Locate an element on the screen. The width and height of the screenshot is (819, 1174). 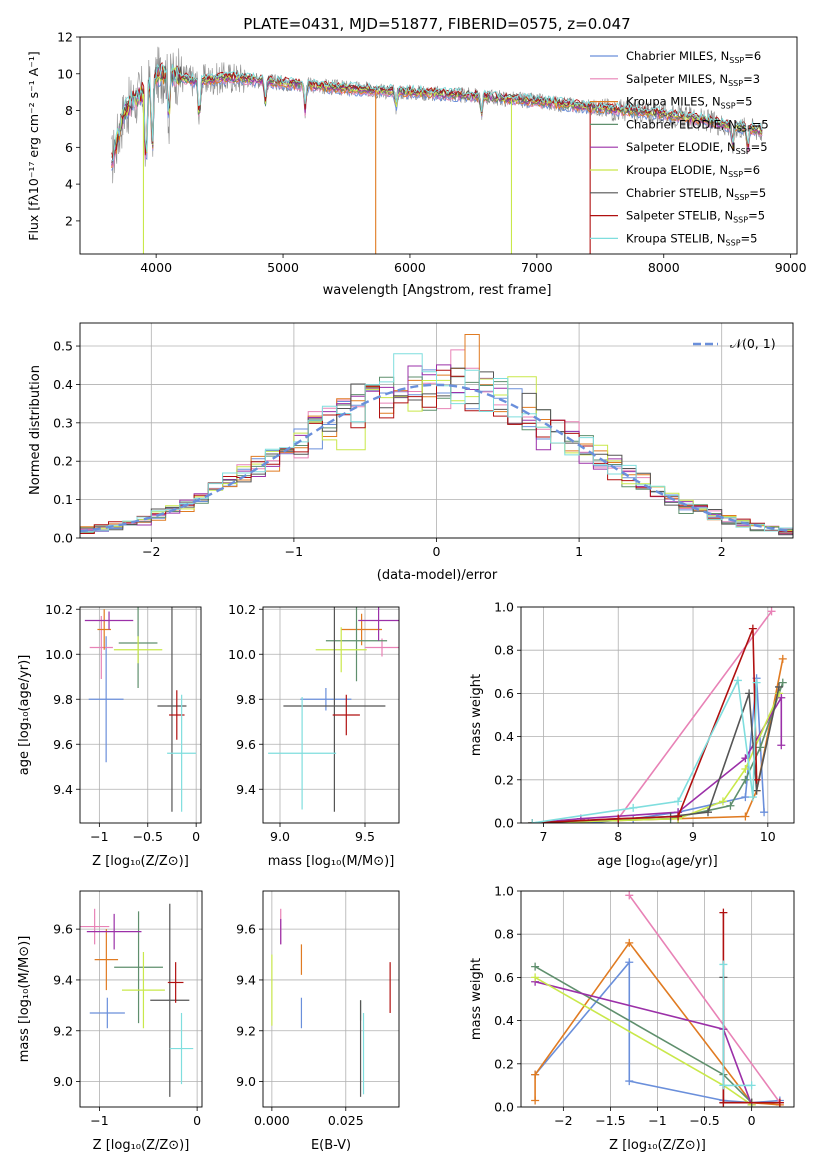
legend-label-main: Salpeter MILES, N is located at coordinates (677, 79).